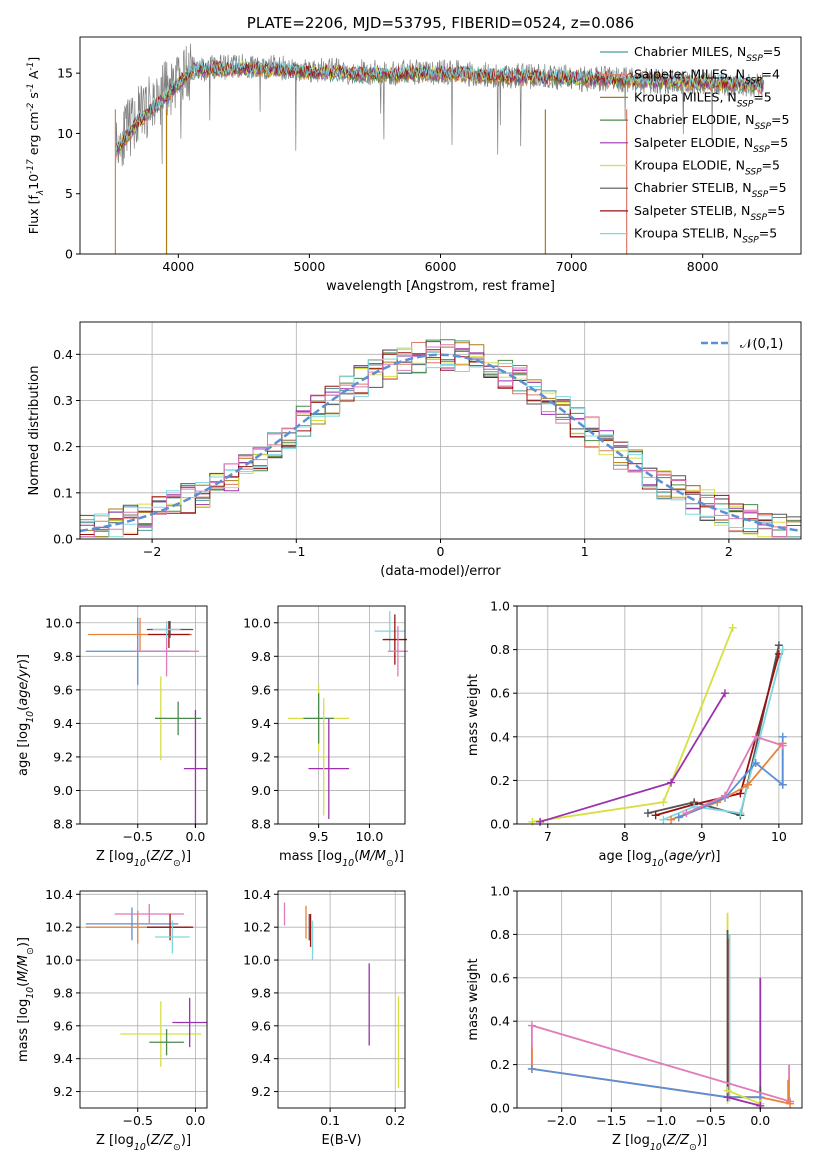  Describe the element at coordinates (500, 1021) in the screenshot. I see `y-tick-label: 0.4` at that location.